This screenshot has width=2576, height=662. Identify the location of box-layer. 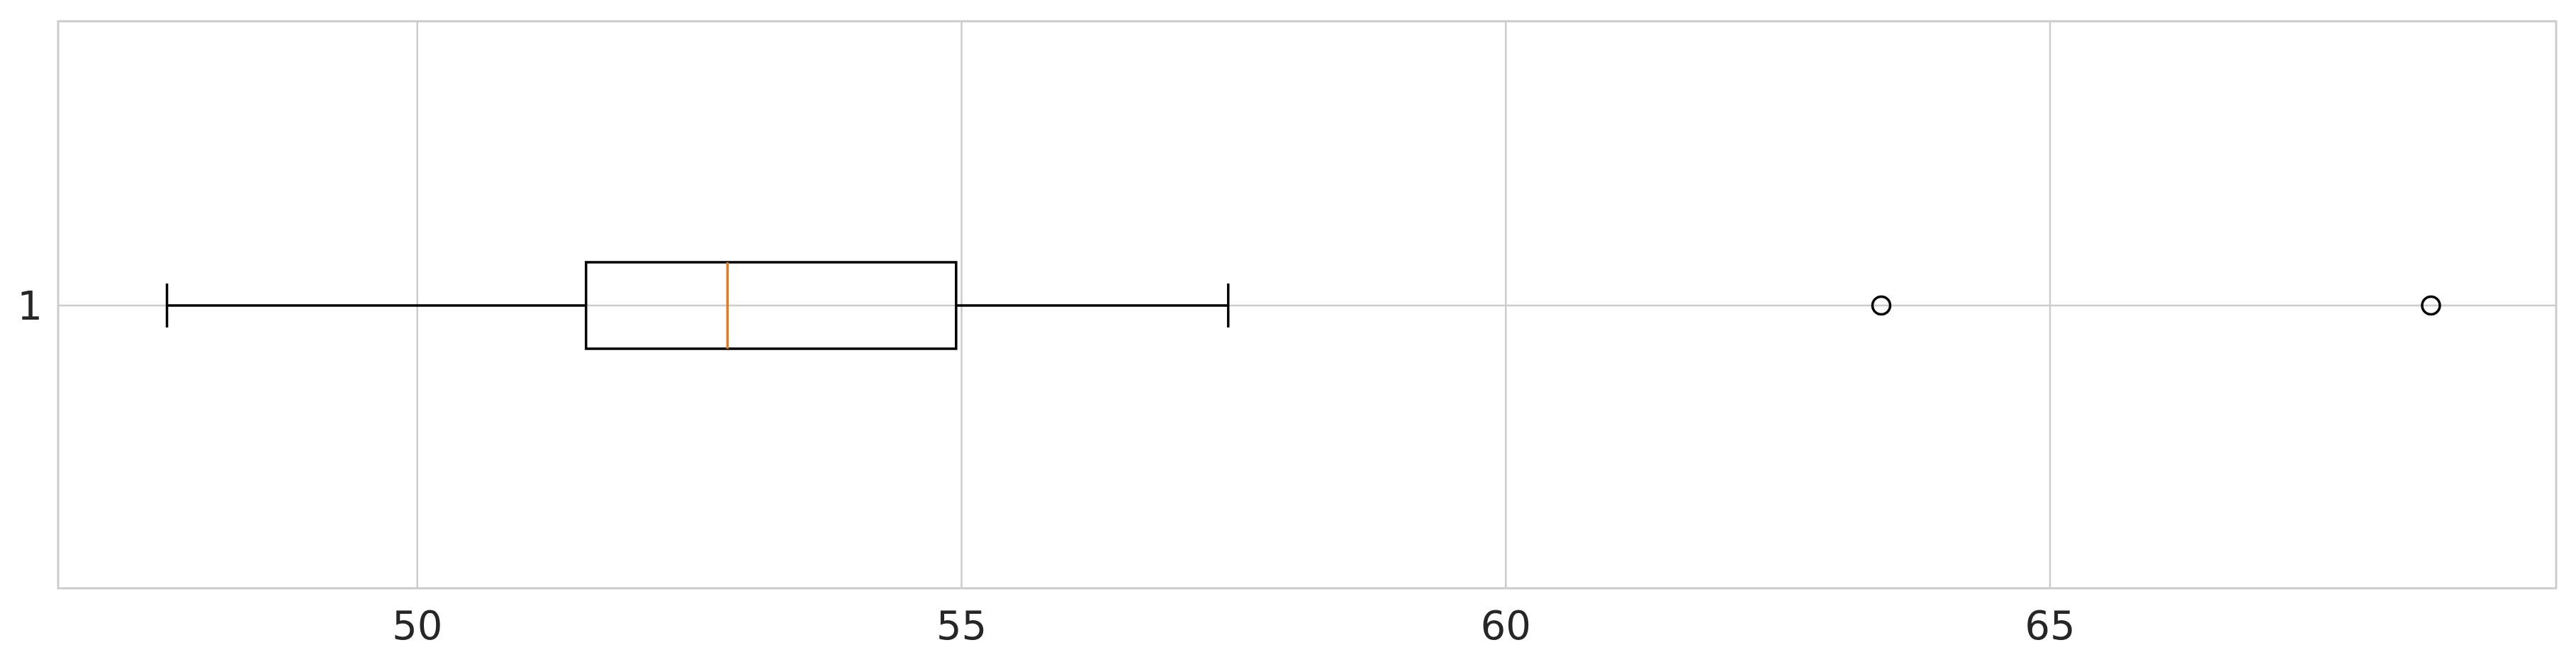
(1303, 305).